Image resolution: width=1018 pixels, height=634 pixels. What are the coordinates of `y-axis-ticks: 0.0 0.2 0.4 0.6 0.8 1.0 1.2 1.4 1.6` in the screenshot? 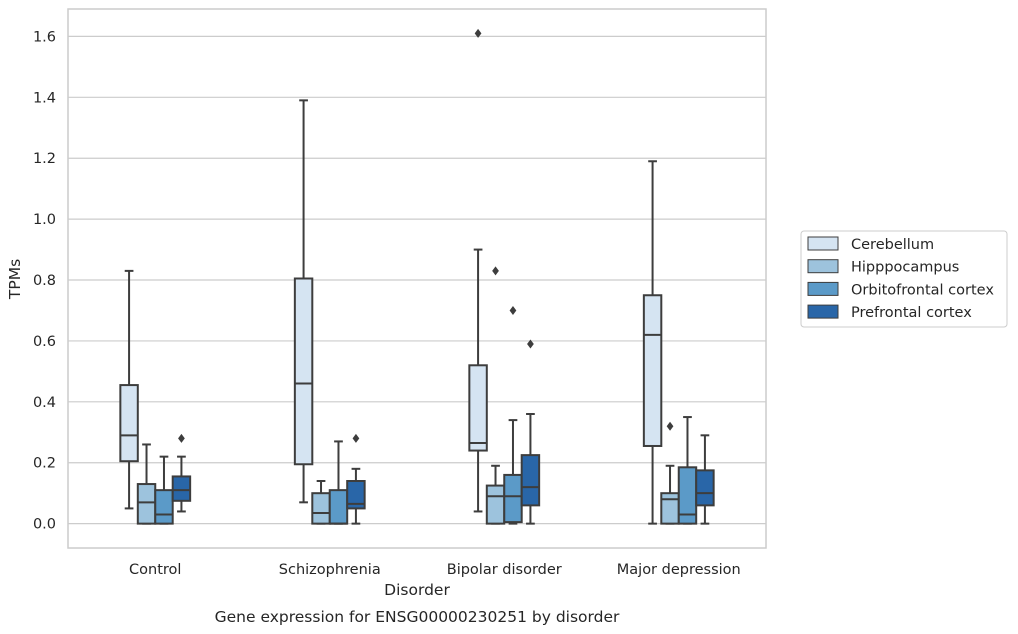 It's located at (44, 280).